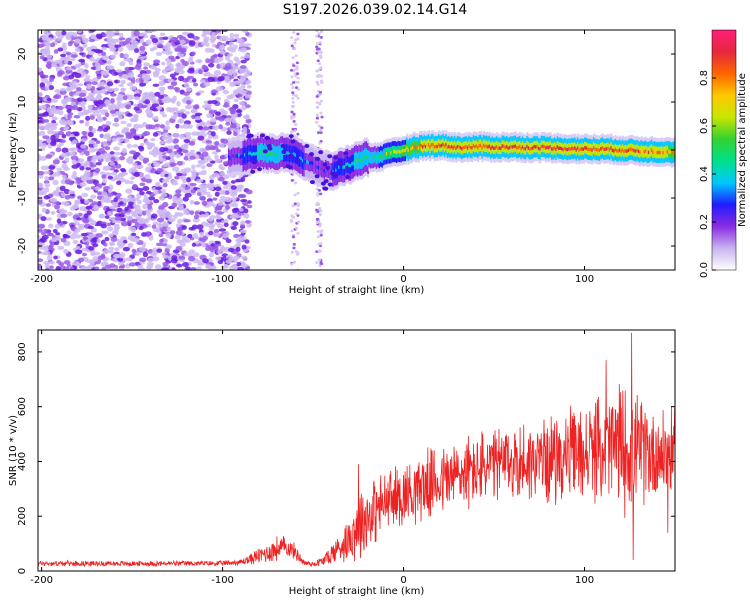 This screenshot has width=750, height=600. What do you see at coordinates (22, 351) in the screenshot?
I see `snr-ytick-label: 800` at bounding box center [22, 351].